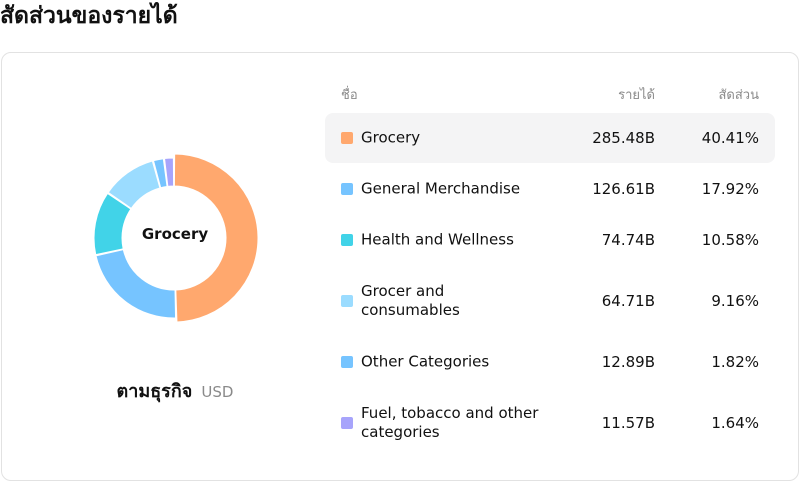  What do you see at coordinates (550, 301) in the screenshot?
I see `table-row: Grocer and consumables 64.71B 9.16%` at bounding box center [550, 301].